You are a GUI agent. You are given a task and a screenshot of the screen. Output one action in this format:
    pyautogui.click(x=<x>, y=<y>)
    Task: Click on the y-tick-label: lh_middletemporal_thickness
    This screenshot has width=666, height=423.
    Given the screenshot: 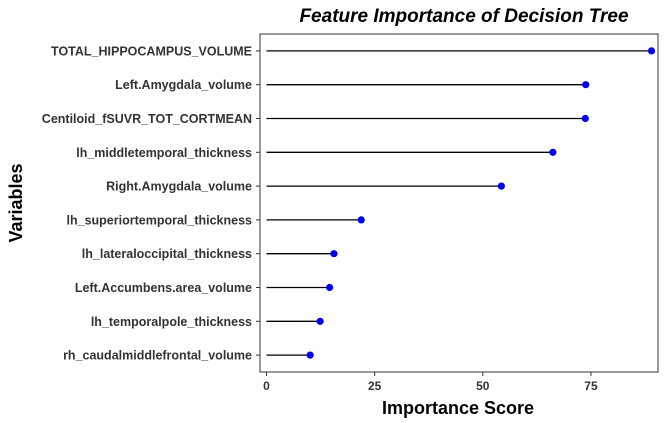 What is the action you would take?
    pyautogui.click(x=164, y=153)
    